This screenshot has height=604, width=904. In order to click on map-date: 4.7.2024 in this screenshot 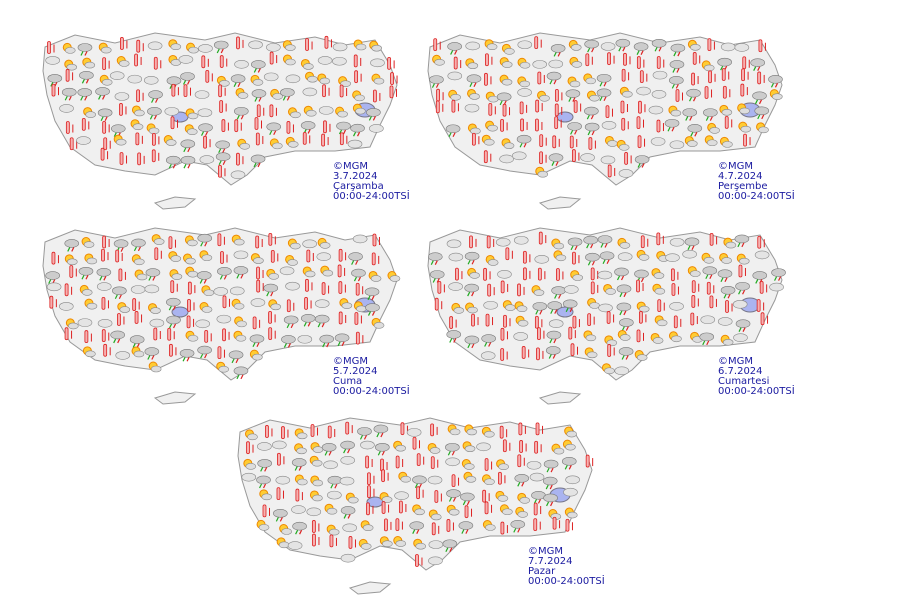, I will do `click(740, 176)`.